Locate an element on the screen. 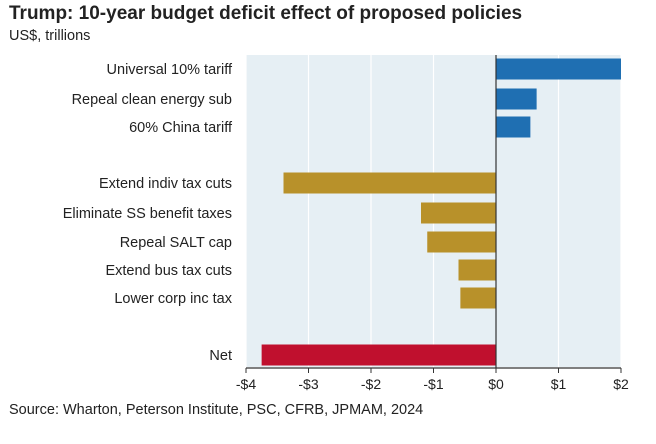  category-label: Repeal clean energy sub is located at coordinates (152, 100).